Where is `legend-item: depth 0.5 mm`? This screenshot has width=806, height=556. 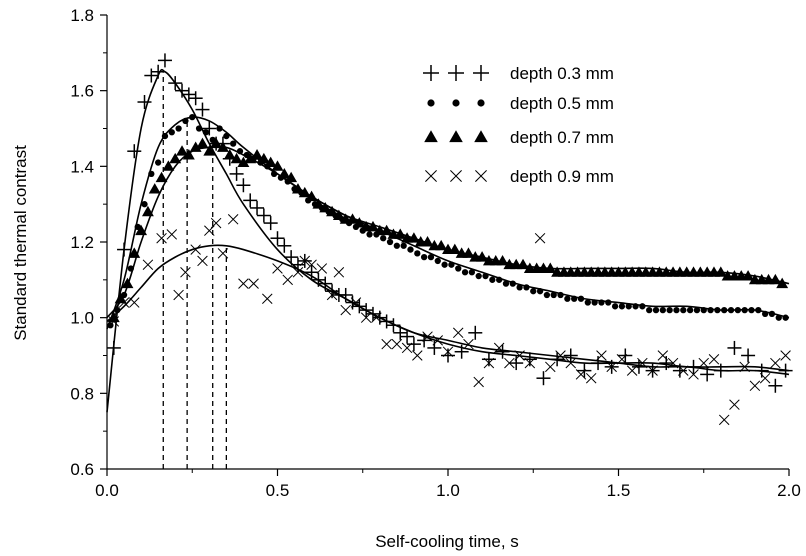 legend-item: depth 0.5 mm is located at coordinates (520, 103).